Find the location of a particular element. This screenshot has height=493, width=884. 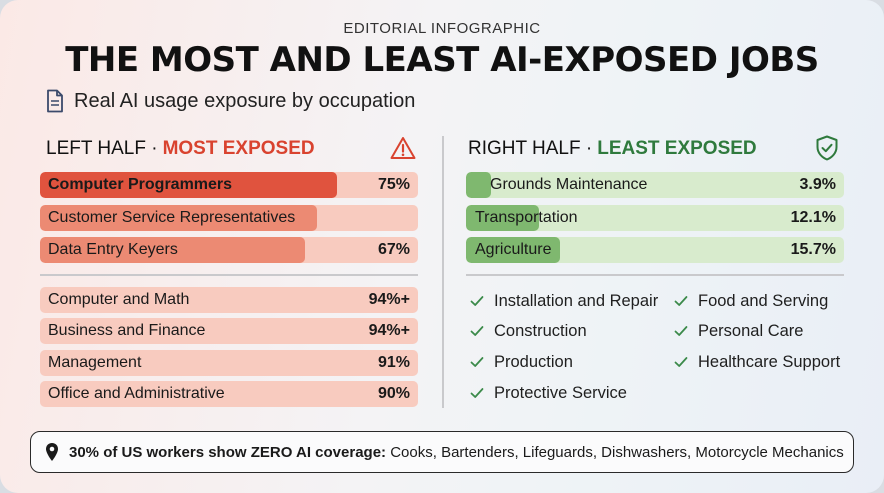

exposure-bar-row: Computer Programmers 75% is located at coordinates (229, 185).